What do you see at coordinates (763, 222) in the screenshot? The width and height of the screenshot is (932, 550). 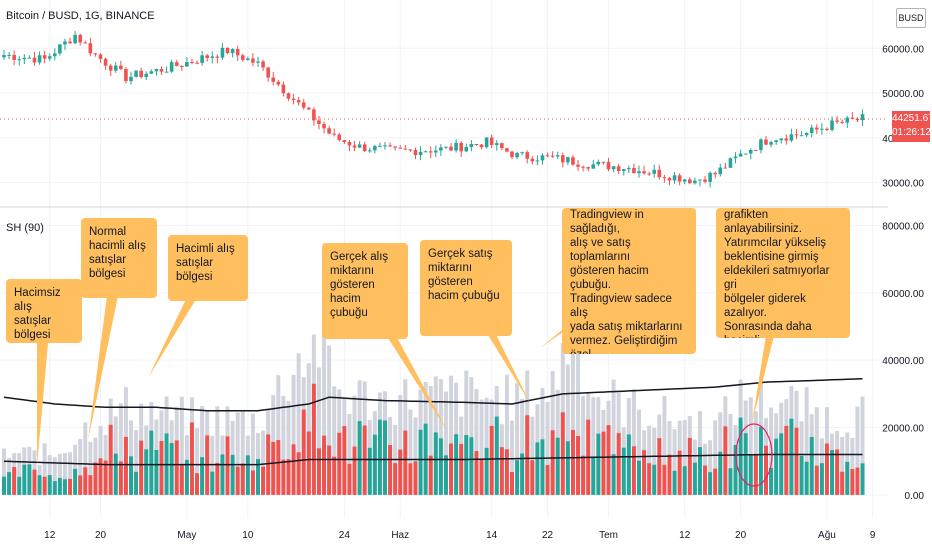 I see `callout-text-line: grafikten anlayabilirsiniz.` at bounding box center [763, 222].